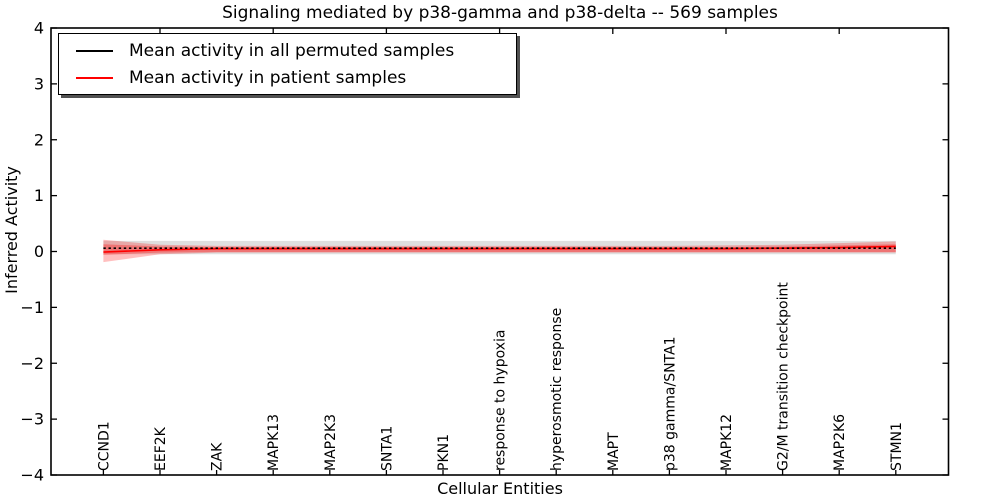 This screenshot has height=500, width=1000. I want to click on patient-line-swatch, so click(94, 77).